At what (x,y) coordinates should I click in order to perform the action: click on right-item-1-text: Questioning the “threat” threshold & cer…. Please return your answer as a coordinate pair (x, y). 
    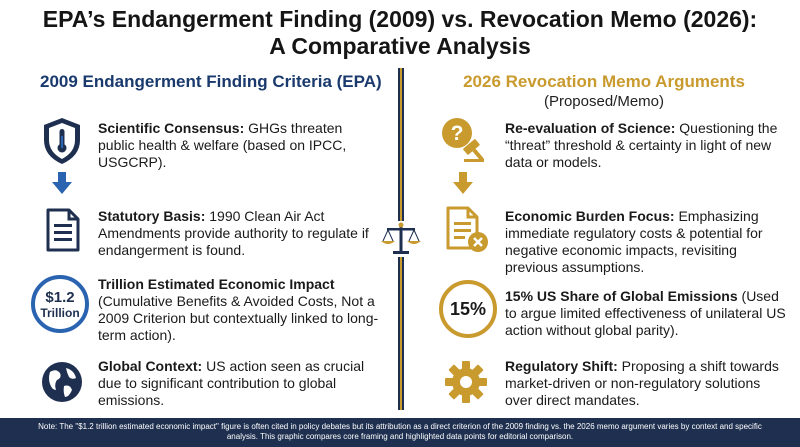
    Looking at the image, I should click on (641, 145).